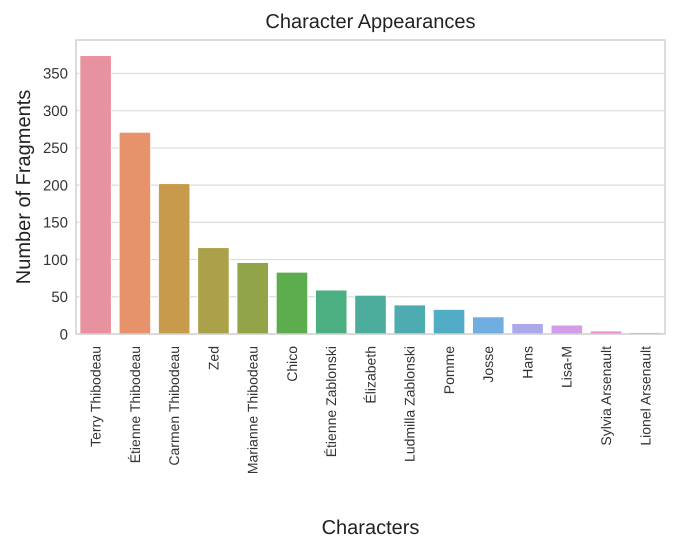  I want to click on x-tick-label: Hans, so click(527, 362).